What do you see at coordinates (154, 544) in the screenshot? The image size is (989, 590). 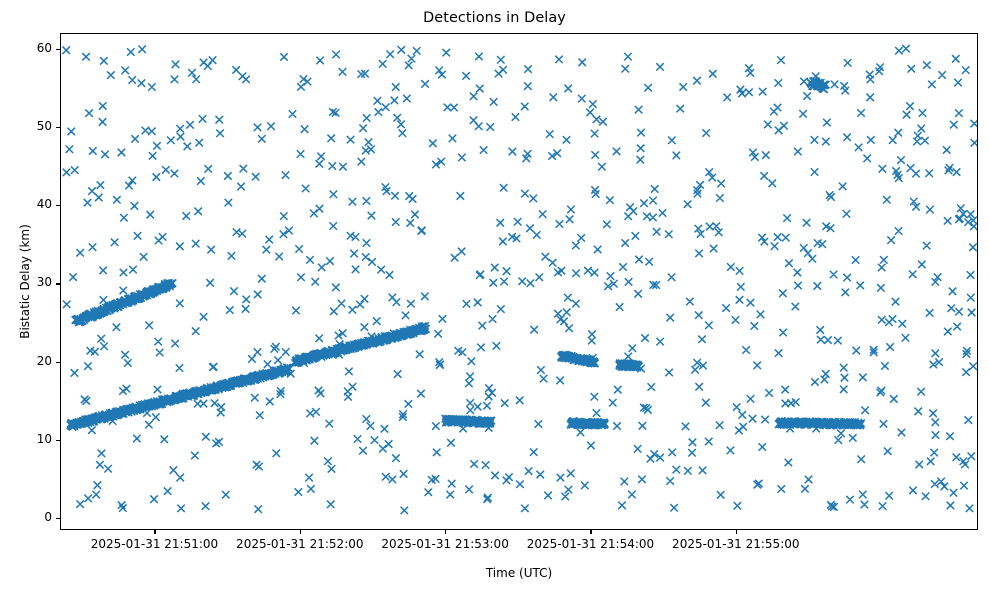 I see `x-tick-label: 2025-01-31 21:51:00` at bounding box center [154, 544].